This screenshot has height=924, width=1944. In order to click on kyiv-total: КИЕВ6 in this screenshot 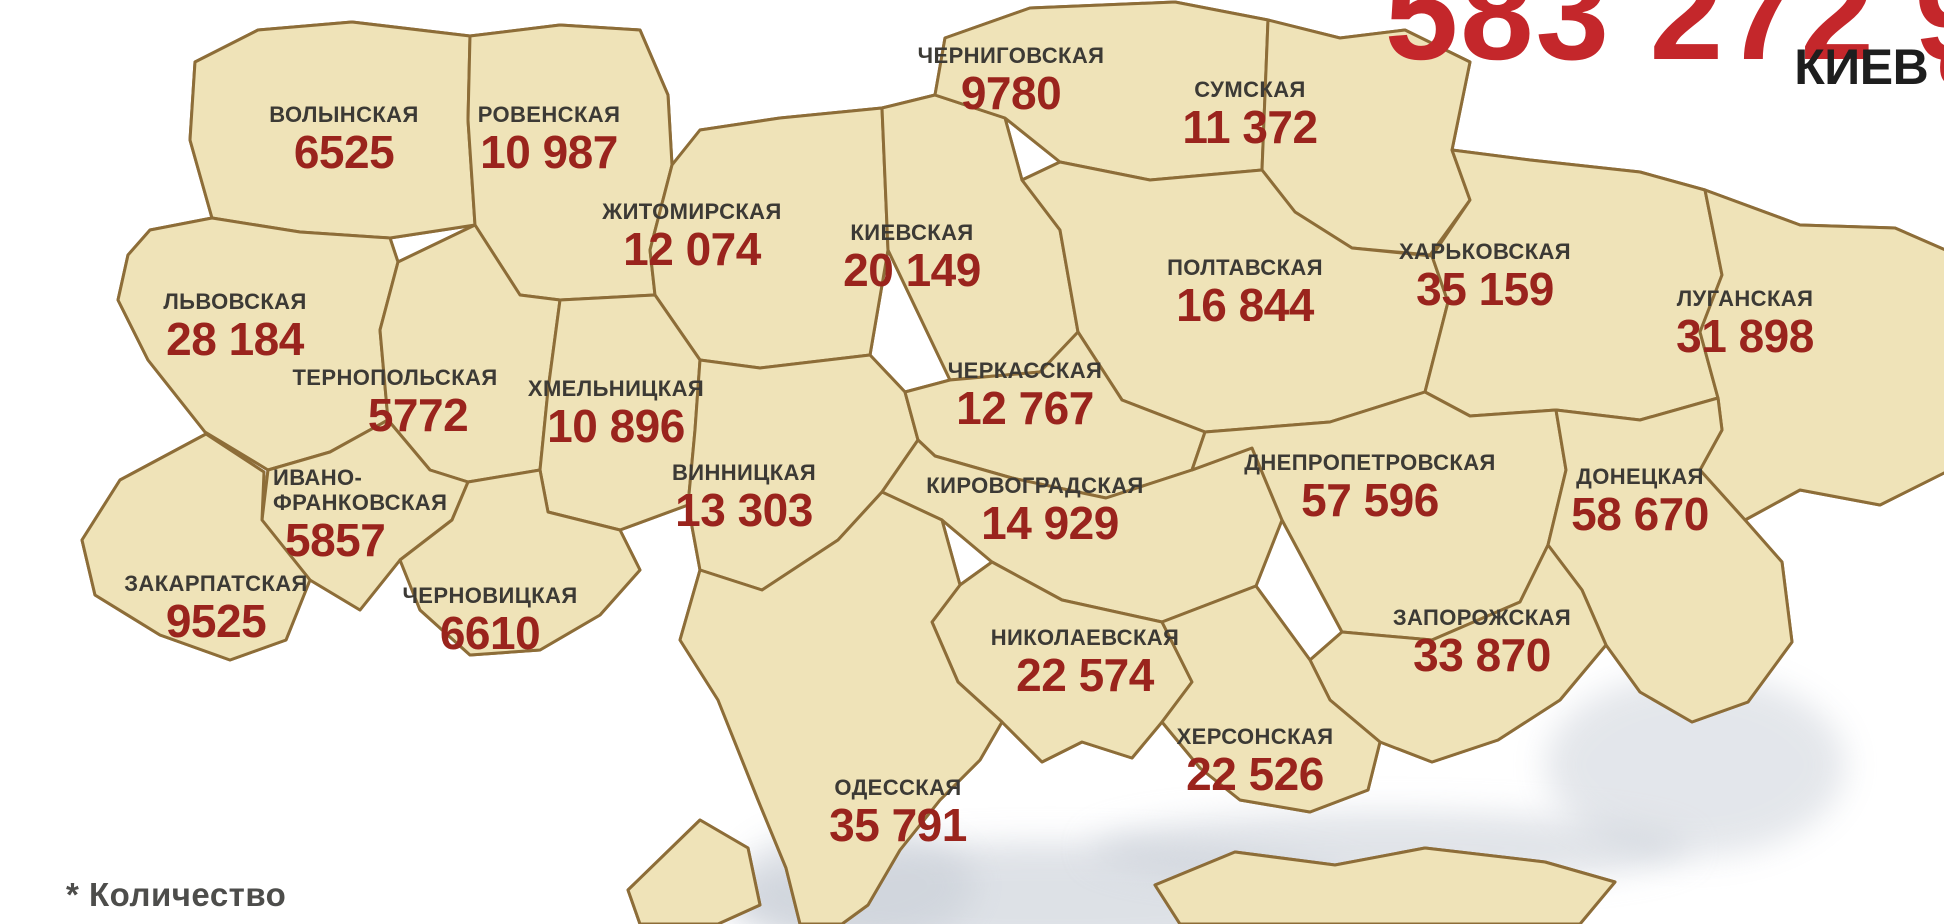, I will do `click(1869, 67)`.